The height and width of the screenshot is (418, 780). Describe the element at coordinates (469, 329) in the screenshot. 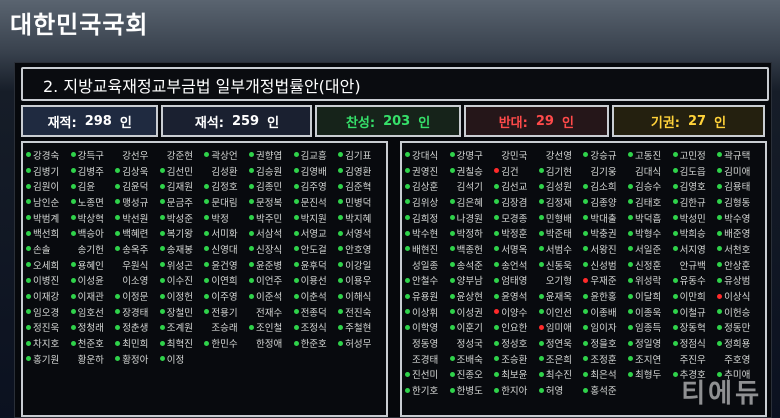

I see `member-name: 이훈기` at that location.